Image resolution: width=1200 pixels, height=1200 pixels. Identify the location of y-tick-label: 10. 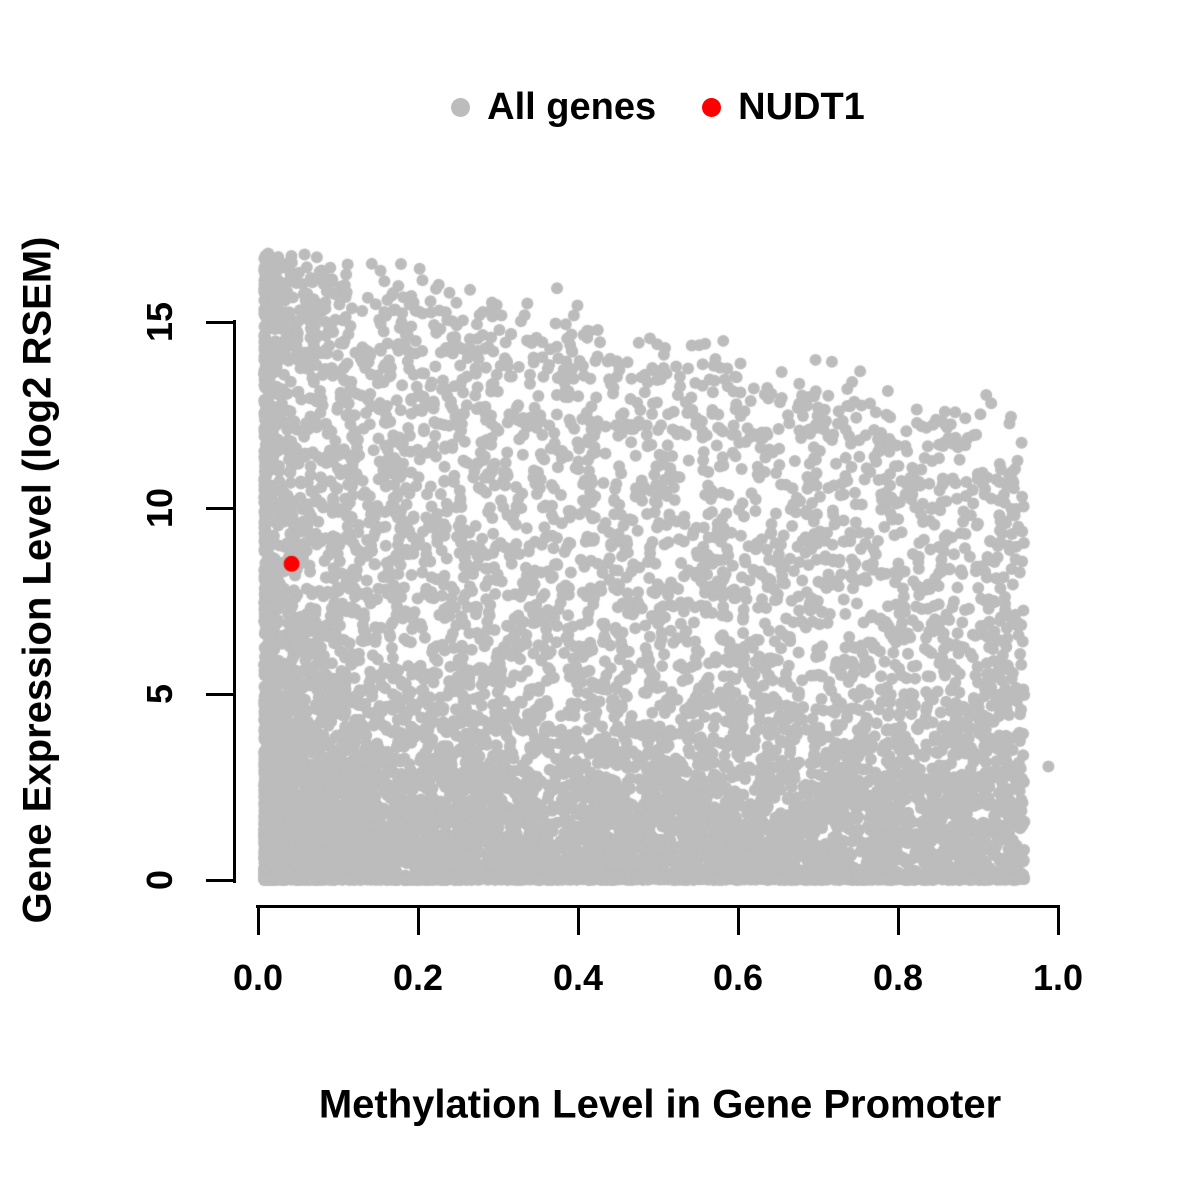
(159, 508).